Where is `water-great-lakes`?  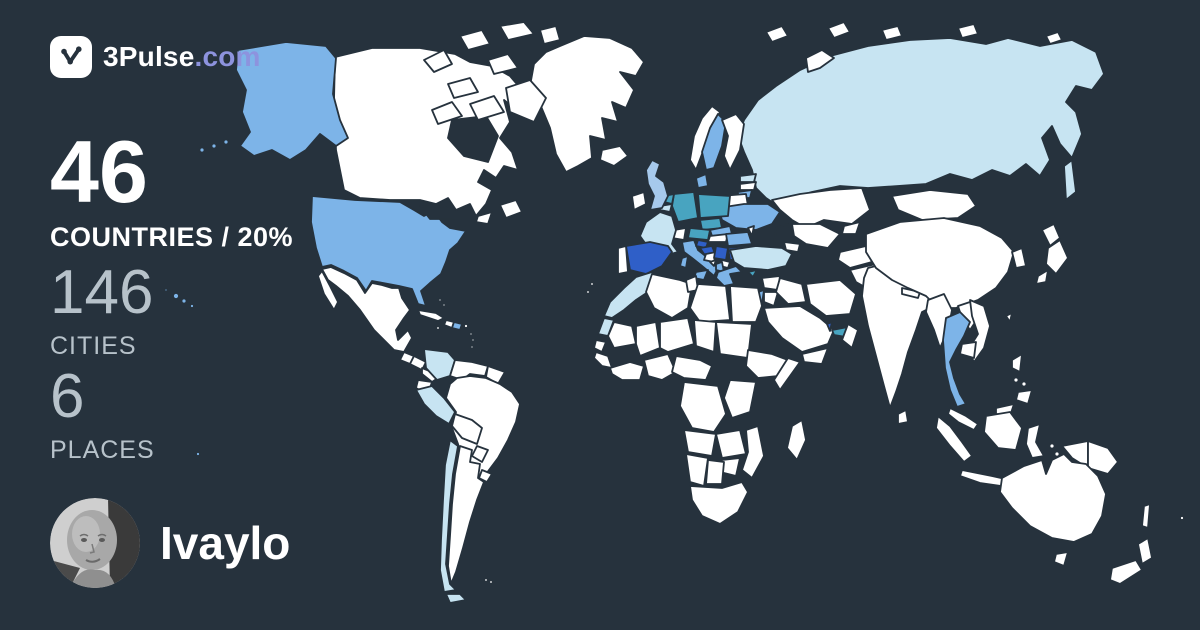
water-great-lakes is located at coordinates (437, 212).